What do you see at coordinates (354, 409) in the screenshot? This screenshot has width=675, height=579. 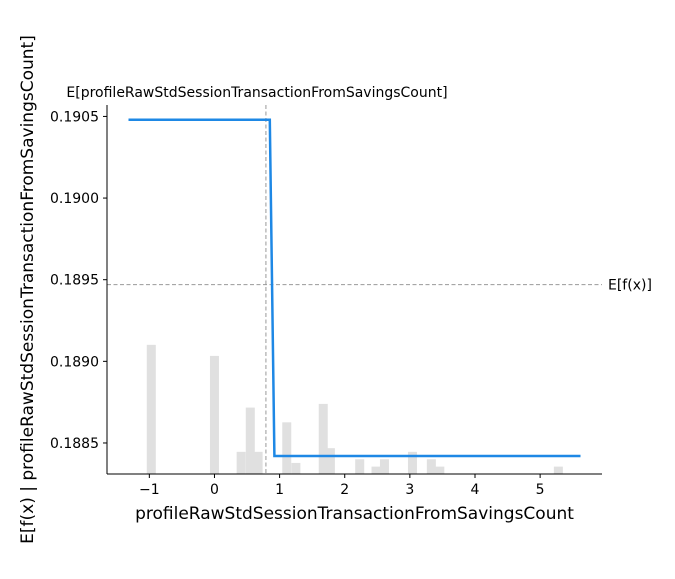 I see `histogram` at bounding box center [354, 409].